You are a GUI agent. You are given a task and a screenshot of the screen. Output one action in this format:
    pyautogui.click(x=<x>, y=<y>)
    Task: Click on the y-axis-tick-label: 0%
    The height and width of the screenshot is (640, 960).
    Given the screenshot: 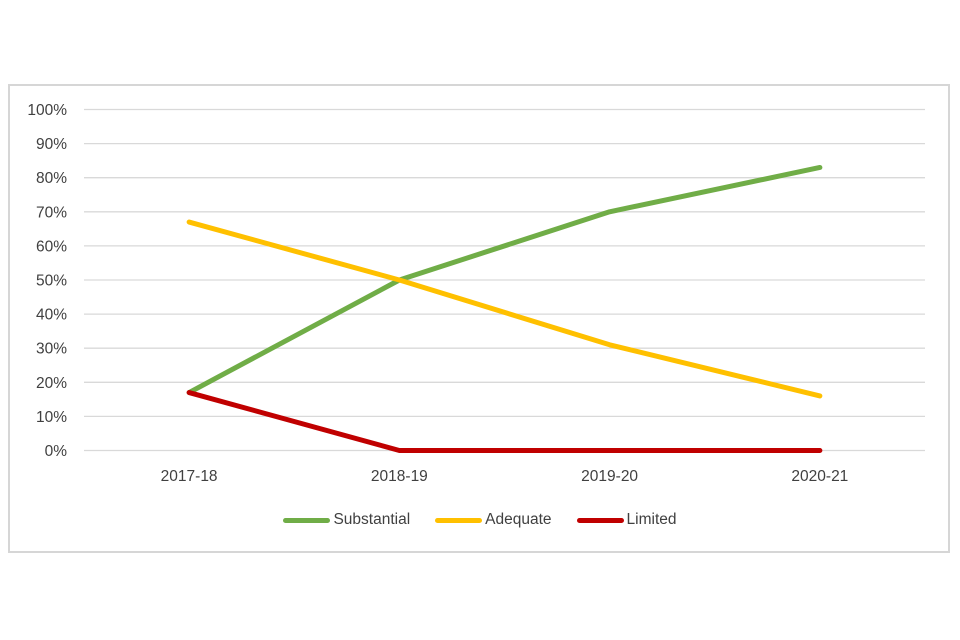 What is the action you would take?
    pyautogui.click(x=56, y=451)
    